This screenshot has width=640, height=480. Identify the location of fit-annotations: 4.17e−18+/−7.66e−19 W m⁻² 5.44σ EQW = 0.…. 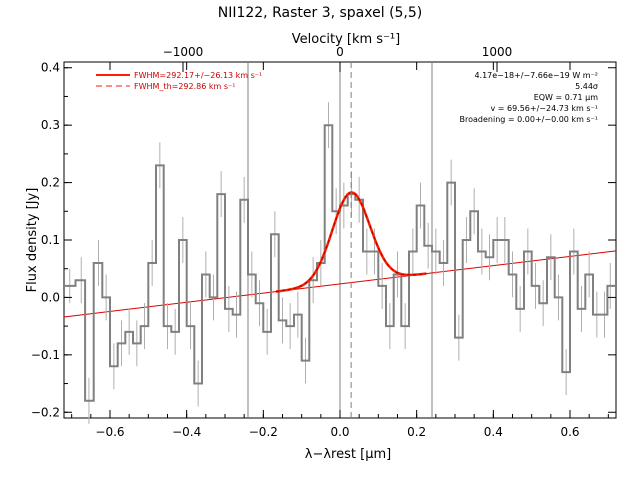
(529, 97).